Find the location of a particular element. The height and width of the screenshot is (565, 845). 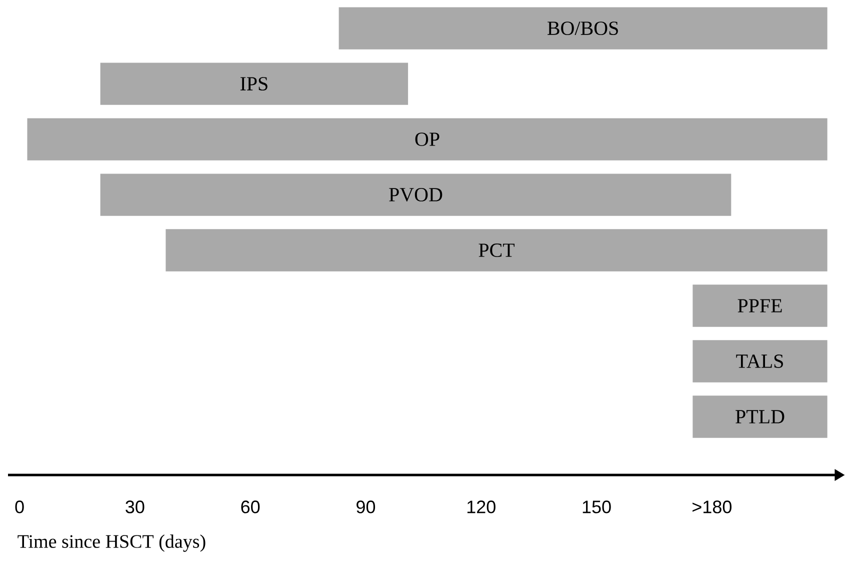

y-tick-label: PVOD is located at coordinates (415, 195).